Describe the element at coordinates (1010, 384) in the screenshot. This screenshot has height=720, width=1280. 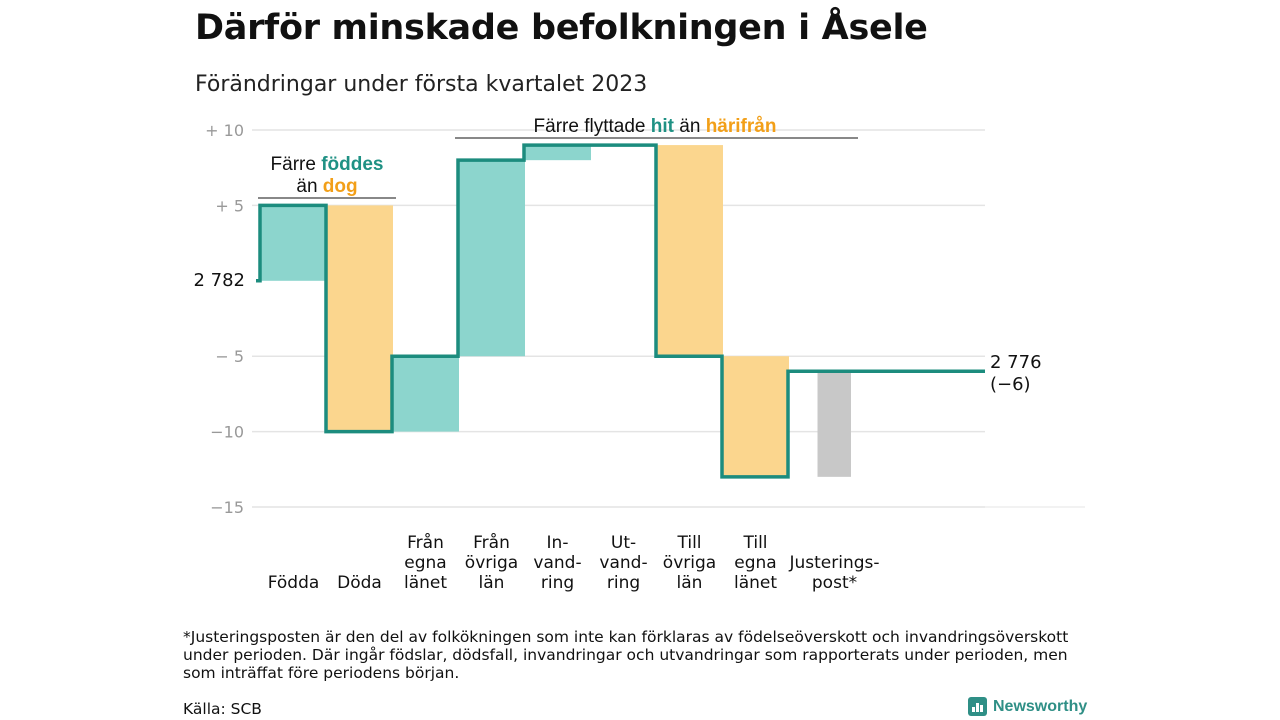
I see `end-change-label: (−6)` at that location.